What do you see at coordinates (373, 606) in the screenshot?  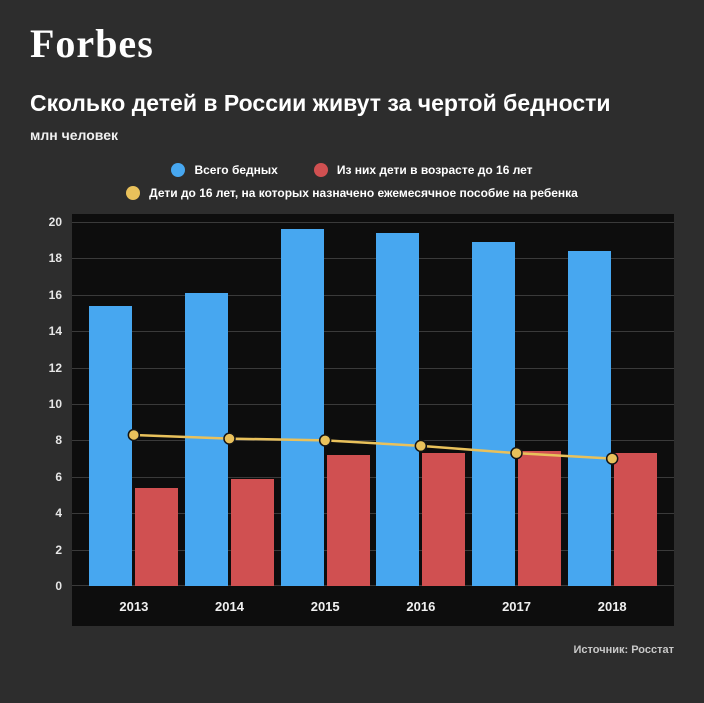 I see `x-axis: 2013 2014 2015 2016 2017 2018` at bounding box center [373, 606].